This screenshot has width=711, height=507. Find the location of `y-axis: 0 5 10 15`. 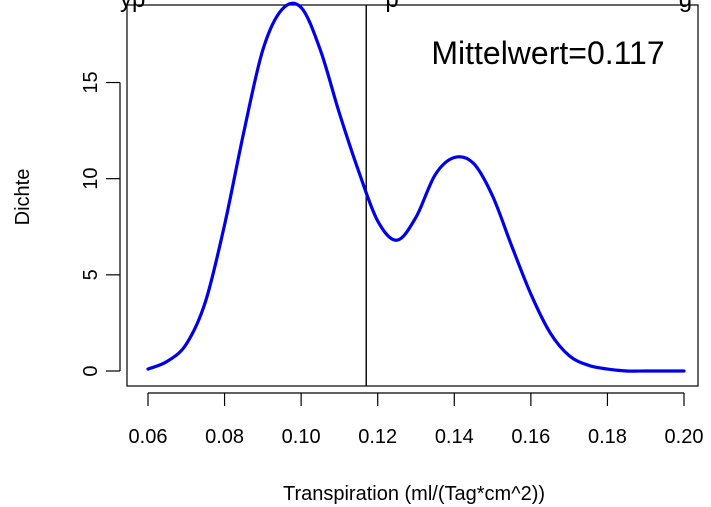

y-axis: 0 5 10 15 is located at coordinates (100, 224).